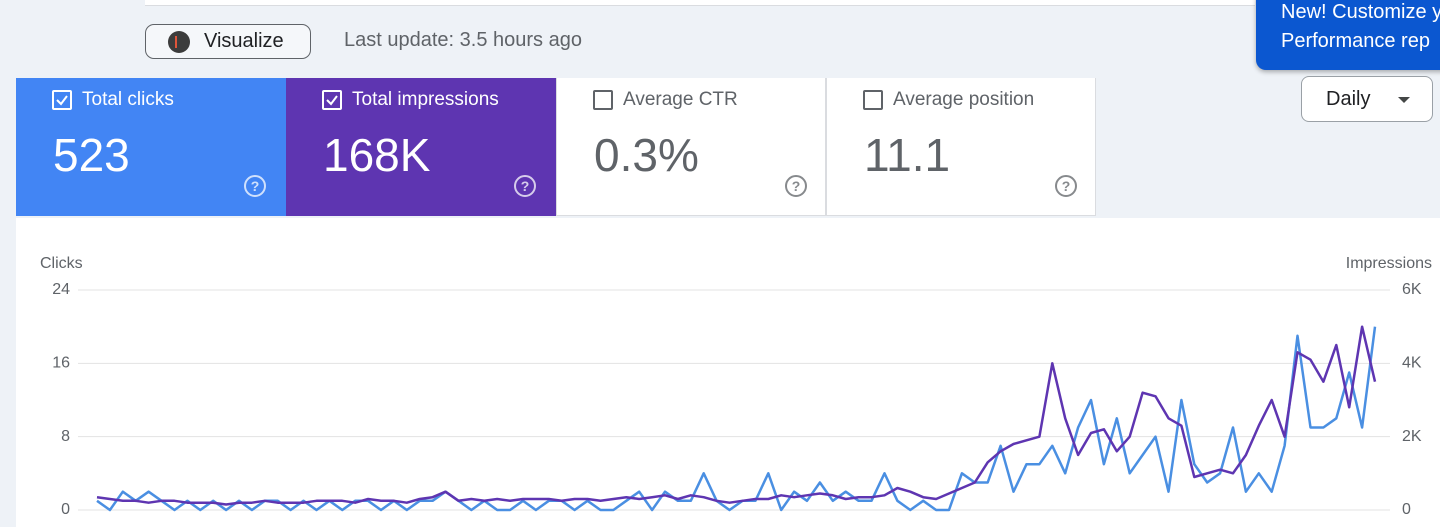 The height and width of the screenshot is (527, 1440). What do you see at coordinates (646, 155) in the screenshot?
I see `metric-value: 0.3%` at bounding box center [646, 155].